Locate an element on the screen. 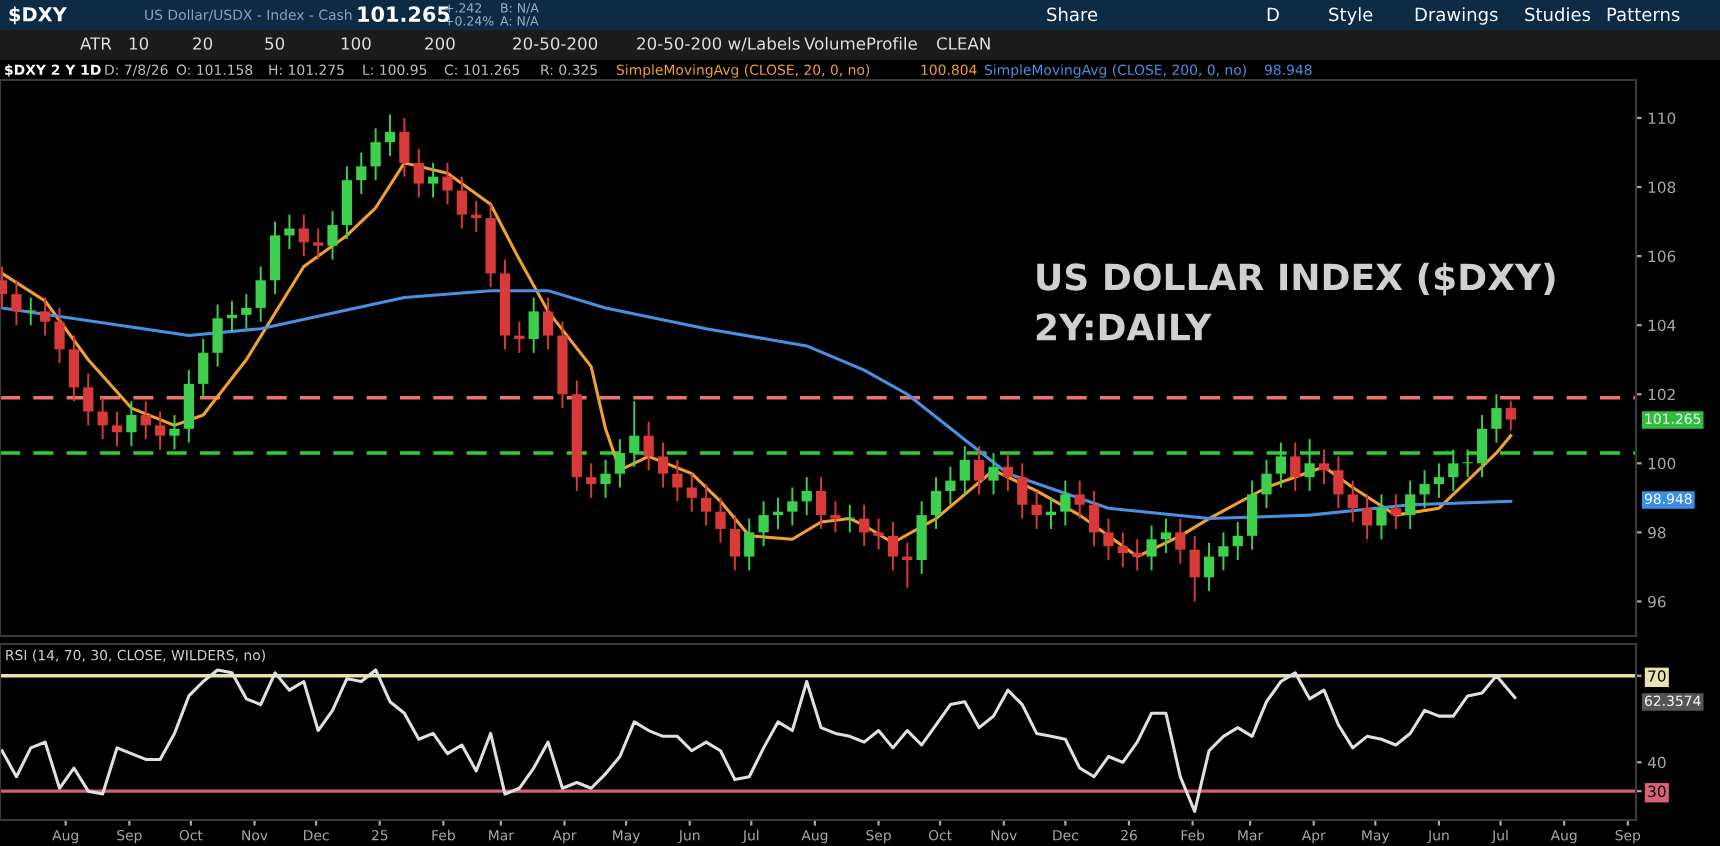  text: Style is located at coordinates (1351, 16).